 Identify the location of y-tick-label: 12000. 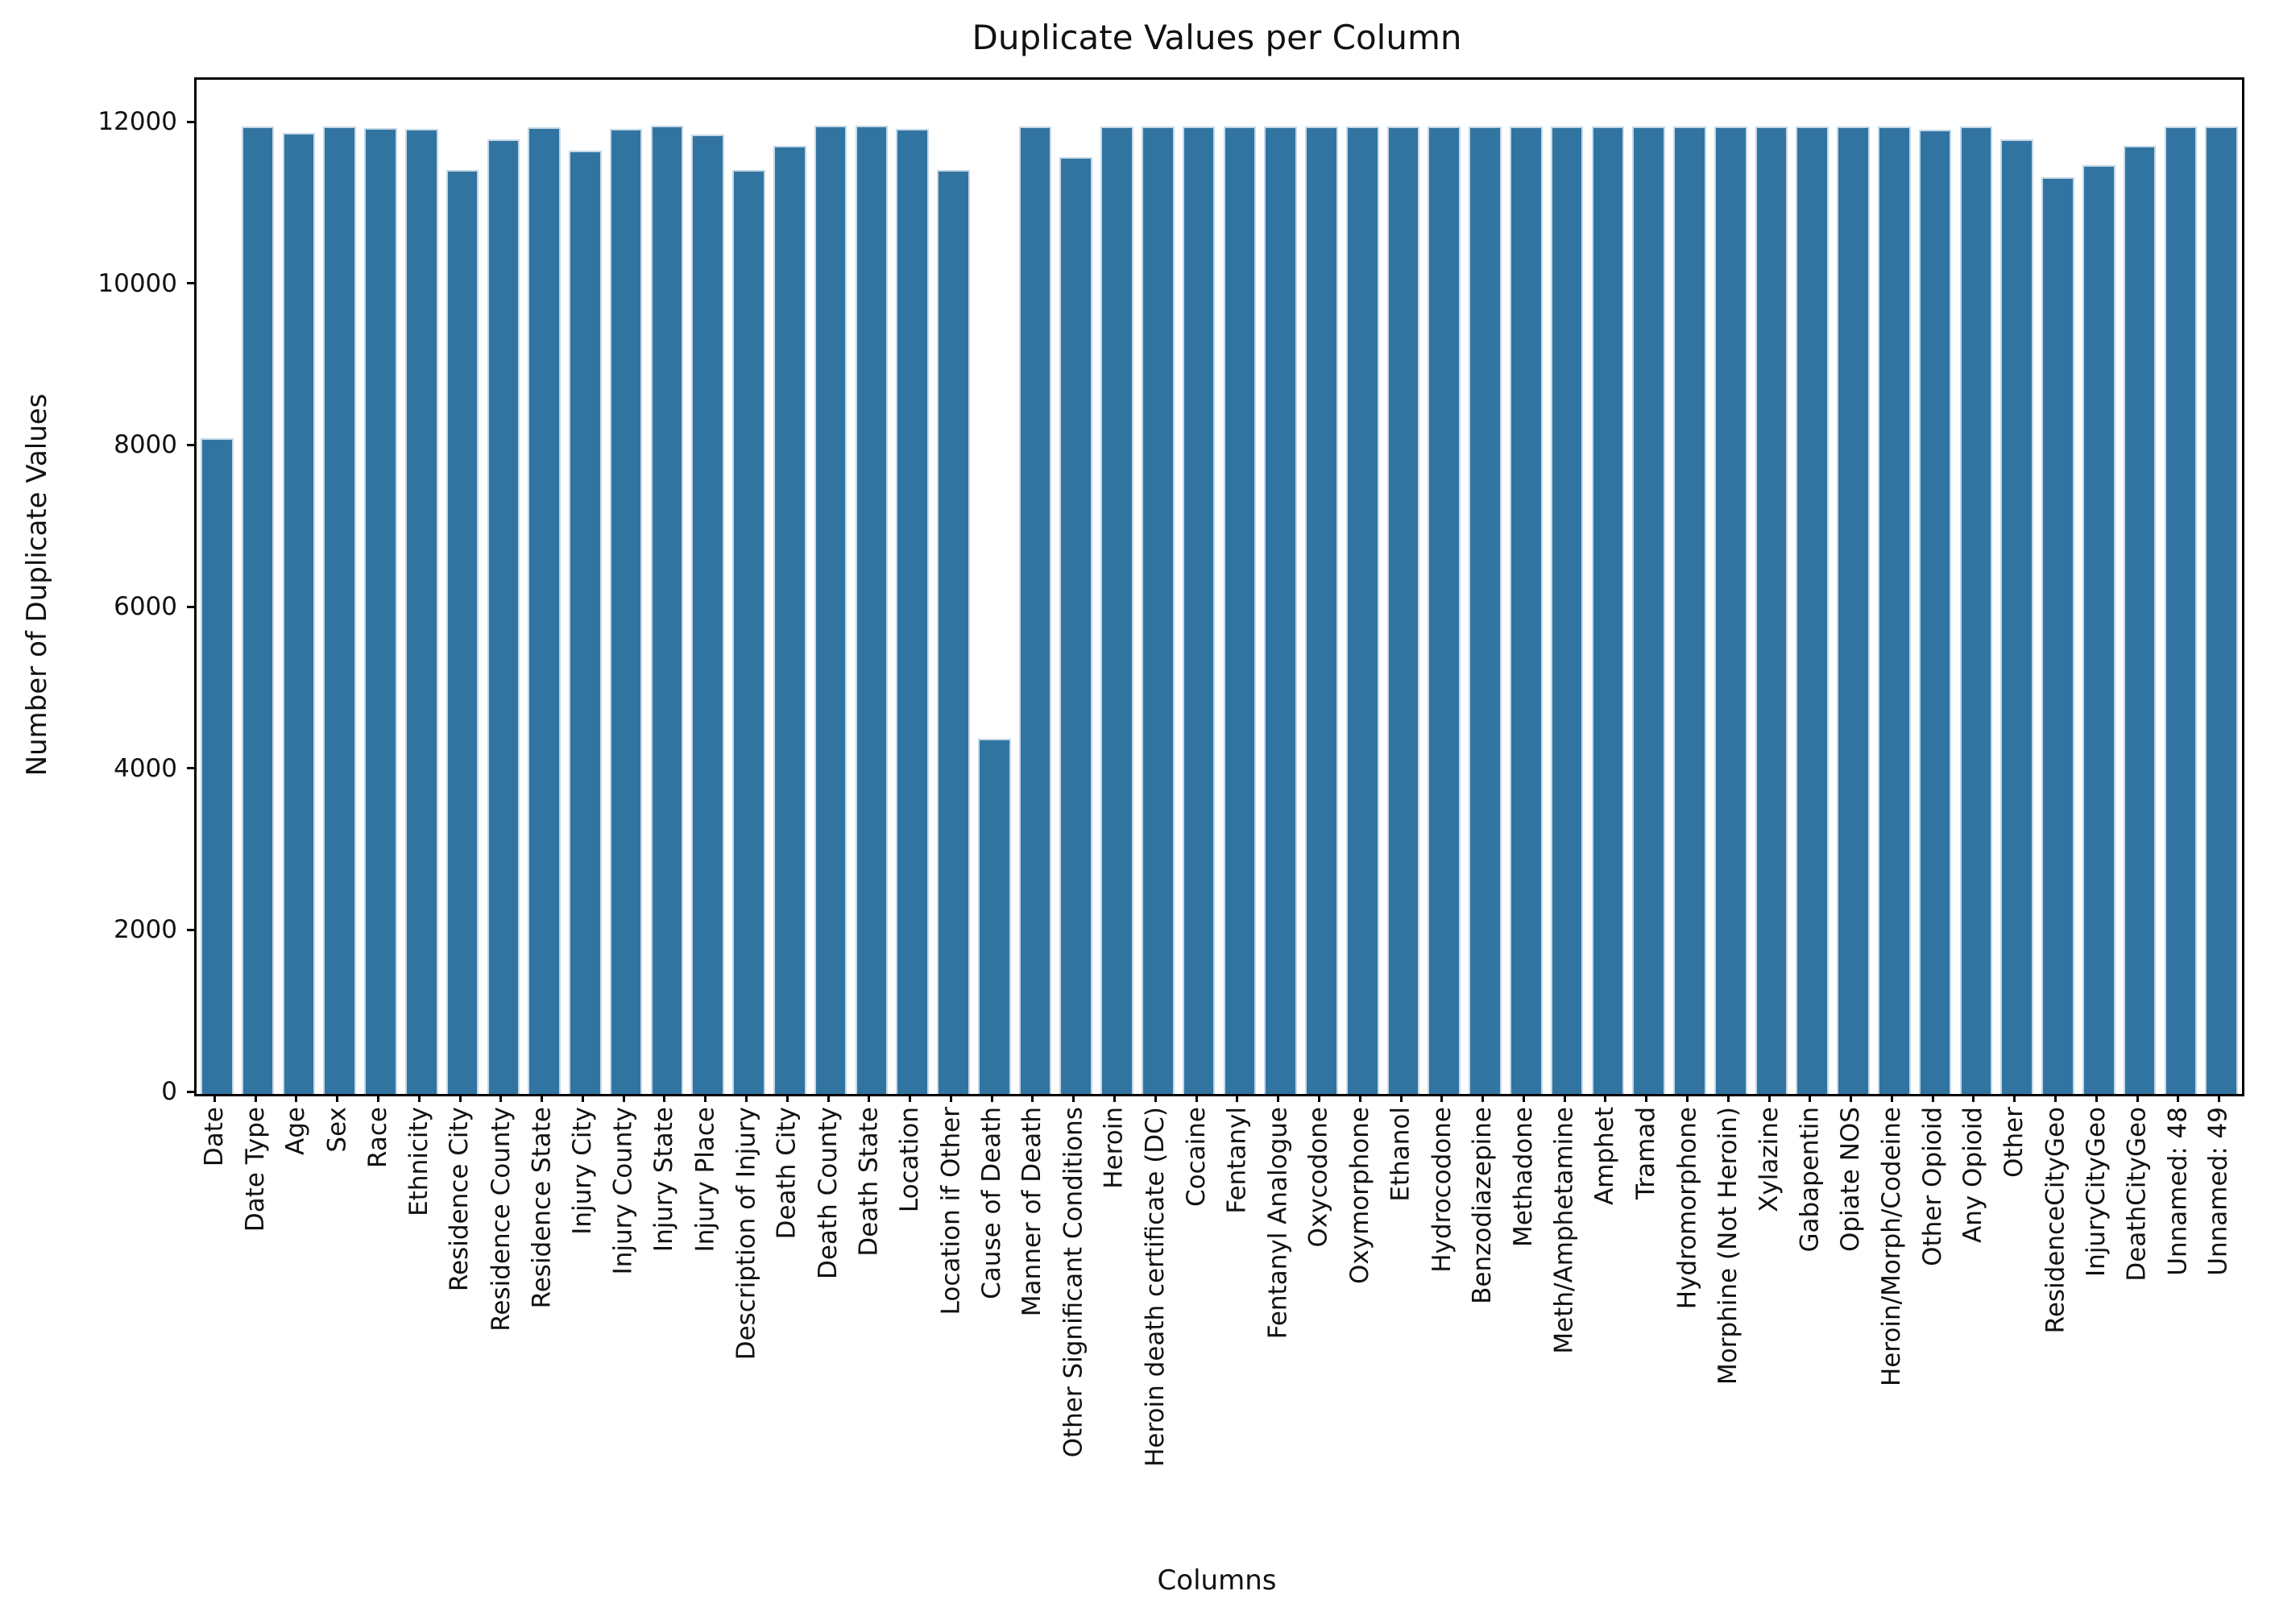
(137, 122).